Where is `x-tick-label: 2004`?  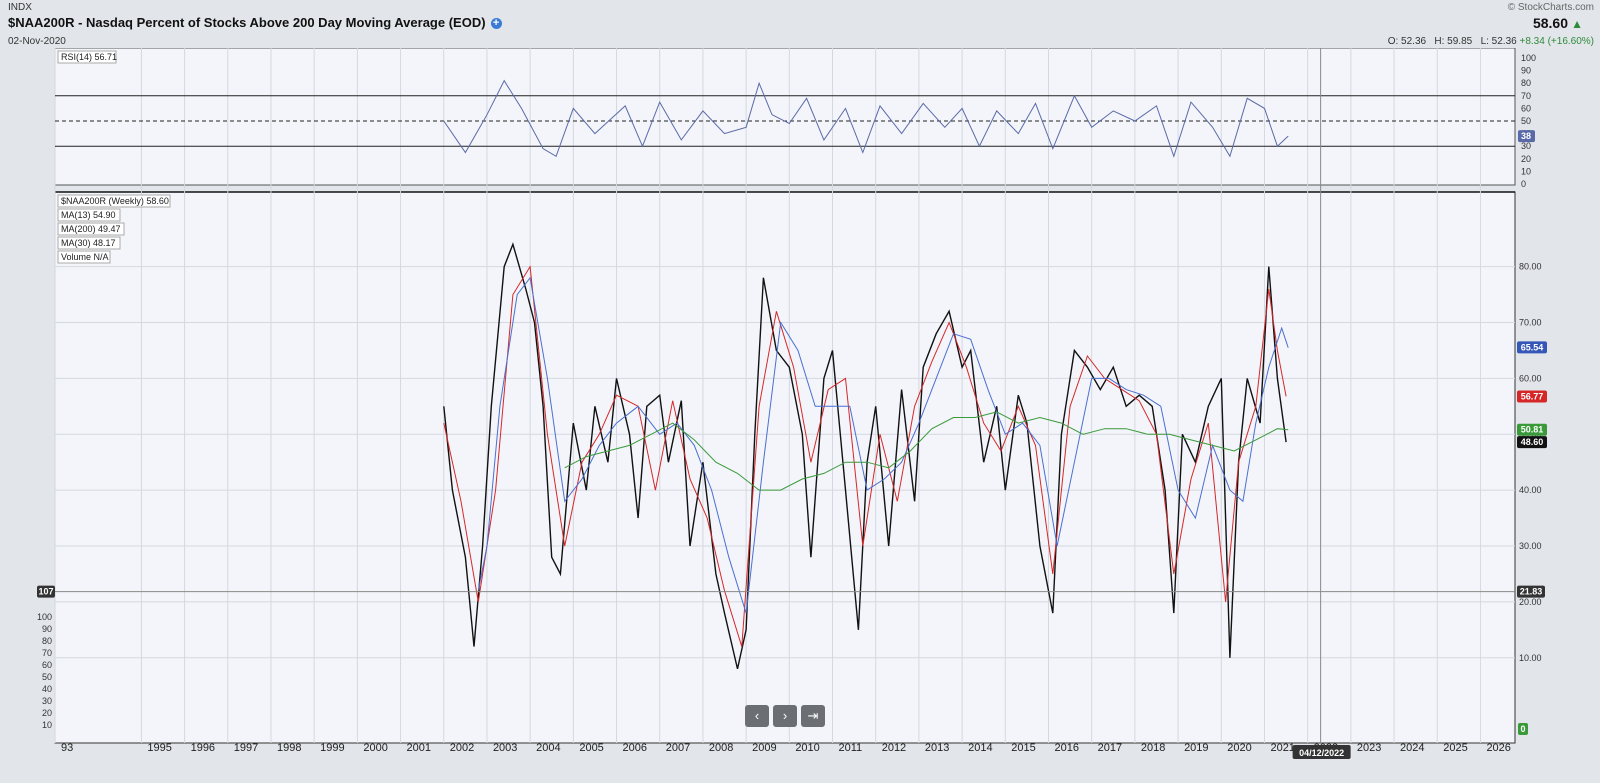
x-tick-label: 2004 is located at coordinates (548, 748).